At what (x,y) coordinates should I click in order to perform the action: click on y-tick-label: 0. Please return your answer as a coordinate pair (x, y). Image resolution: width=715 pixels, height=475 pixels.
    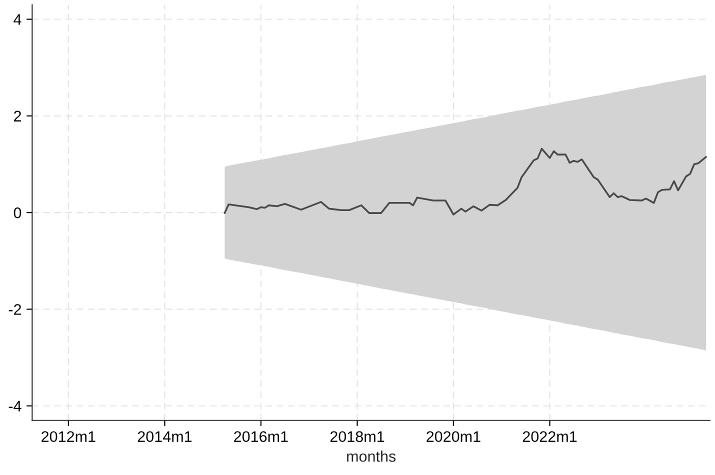
    Looking at the image, I should click on (18, 212).